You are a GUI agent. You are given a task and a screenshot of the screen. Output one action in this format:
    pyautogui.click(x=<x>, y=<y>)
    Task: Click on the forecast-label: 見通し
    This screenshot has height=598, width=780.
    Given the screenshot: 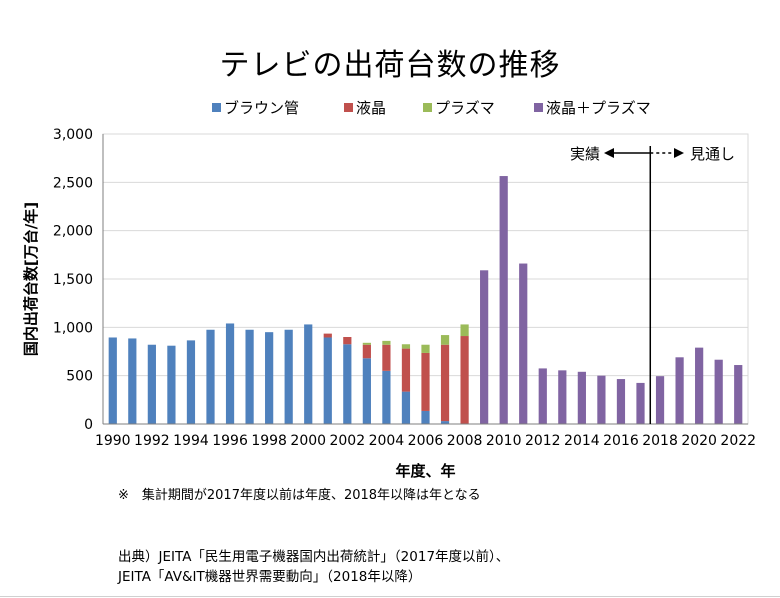 What is the action you would take?
    pyautogui.click(x=712, y=154)
    